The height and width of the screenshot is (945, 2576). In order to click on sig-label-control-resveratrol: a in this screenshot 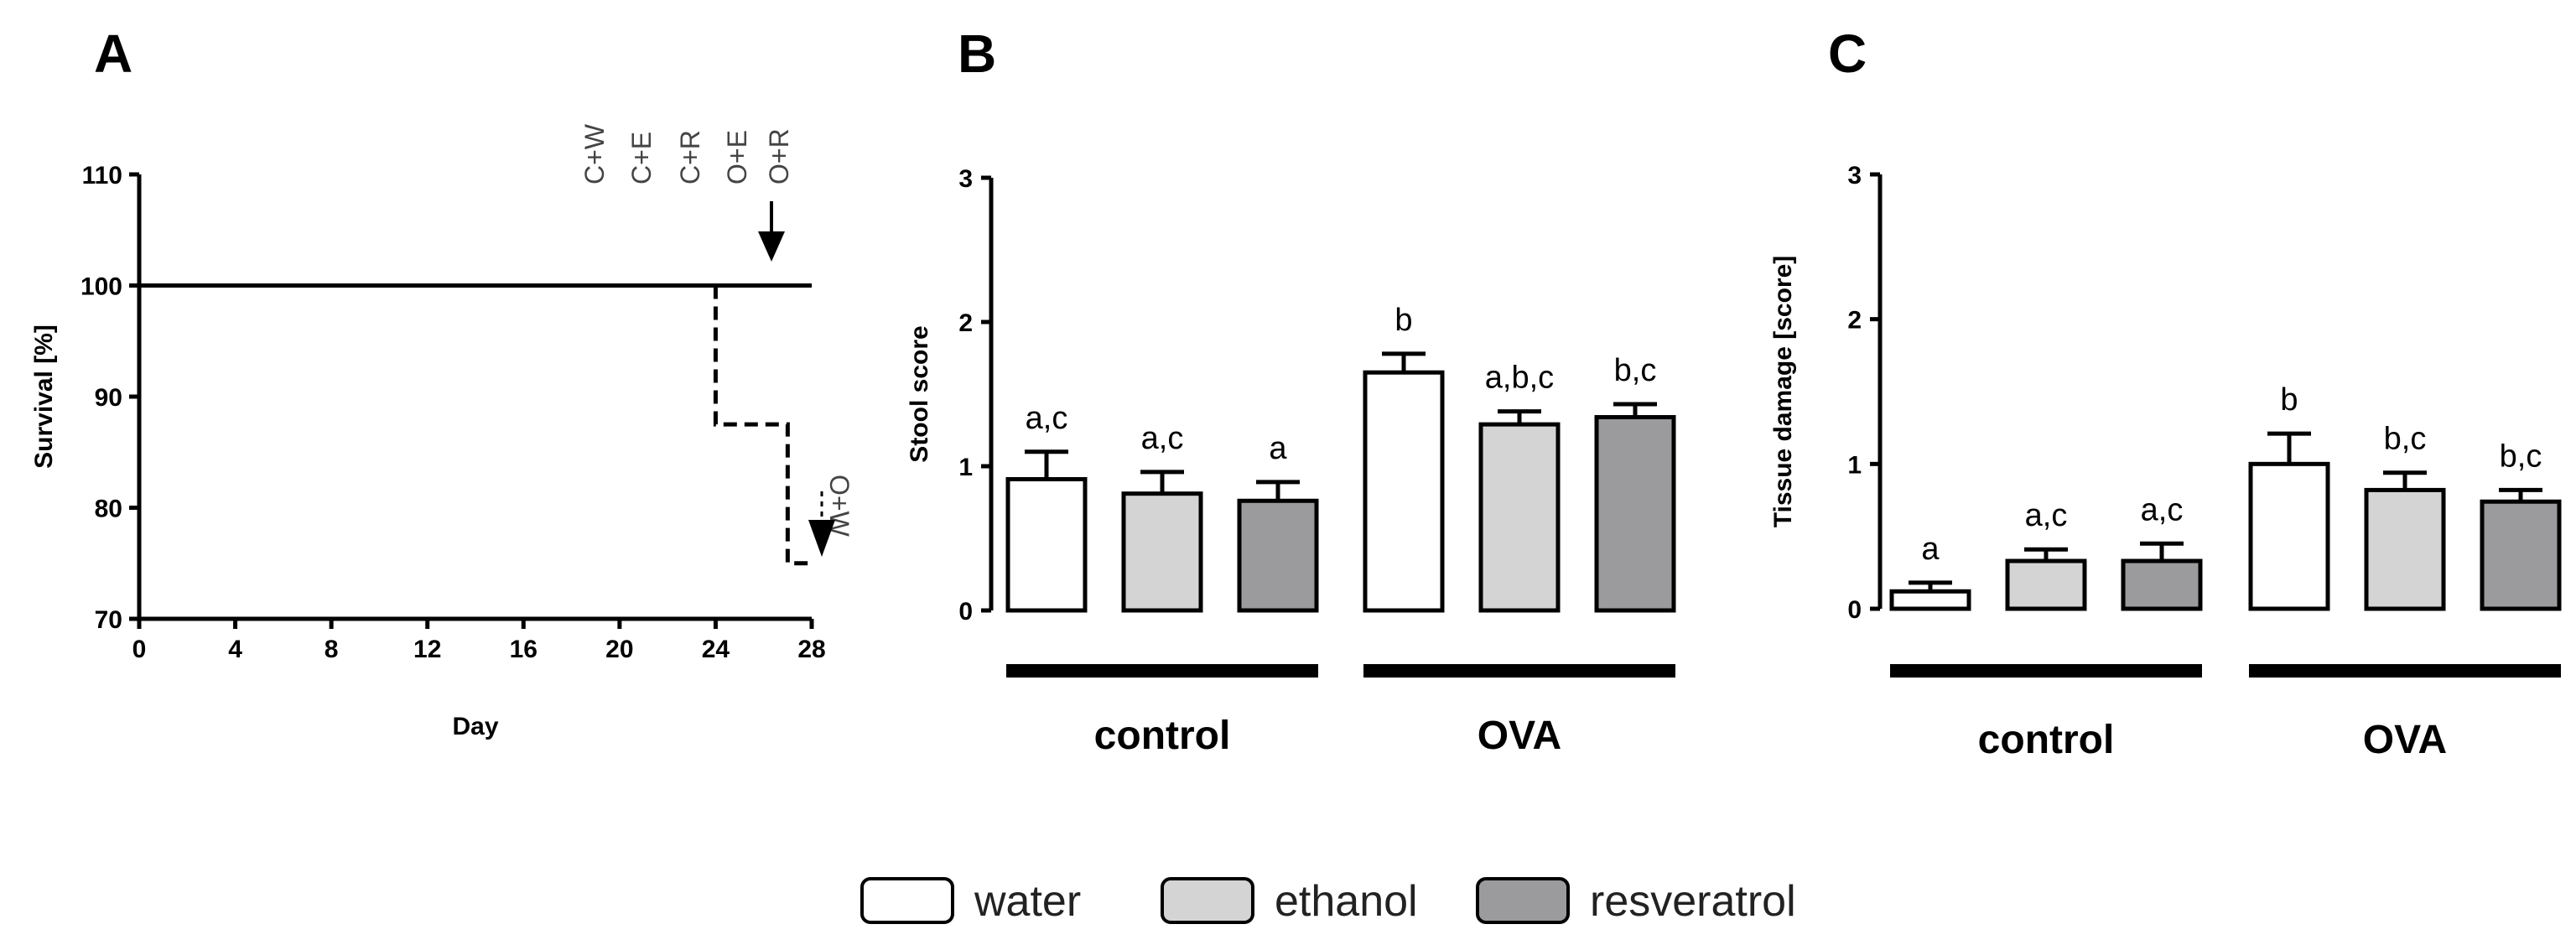, I will do `click(1278, 449)`.